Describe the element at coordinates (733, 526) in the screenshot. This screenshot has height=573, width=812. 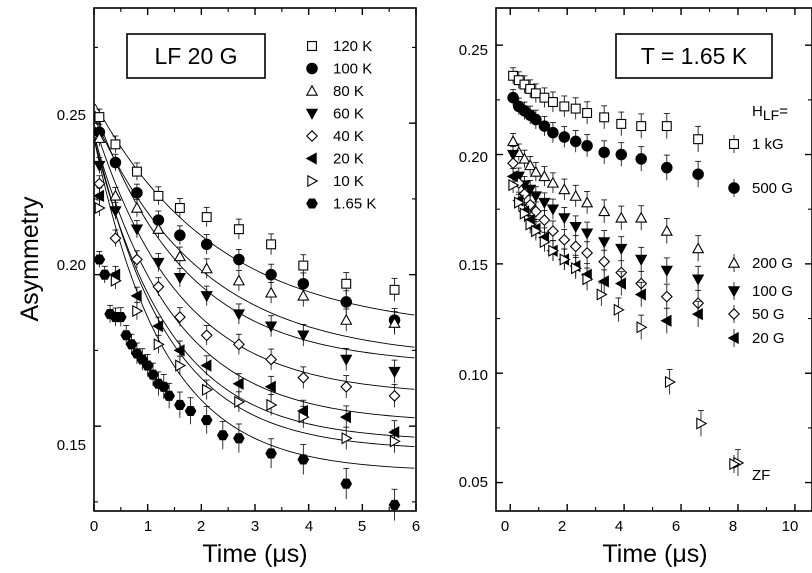
I see `right-xtick-label-4: 8` at that location.